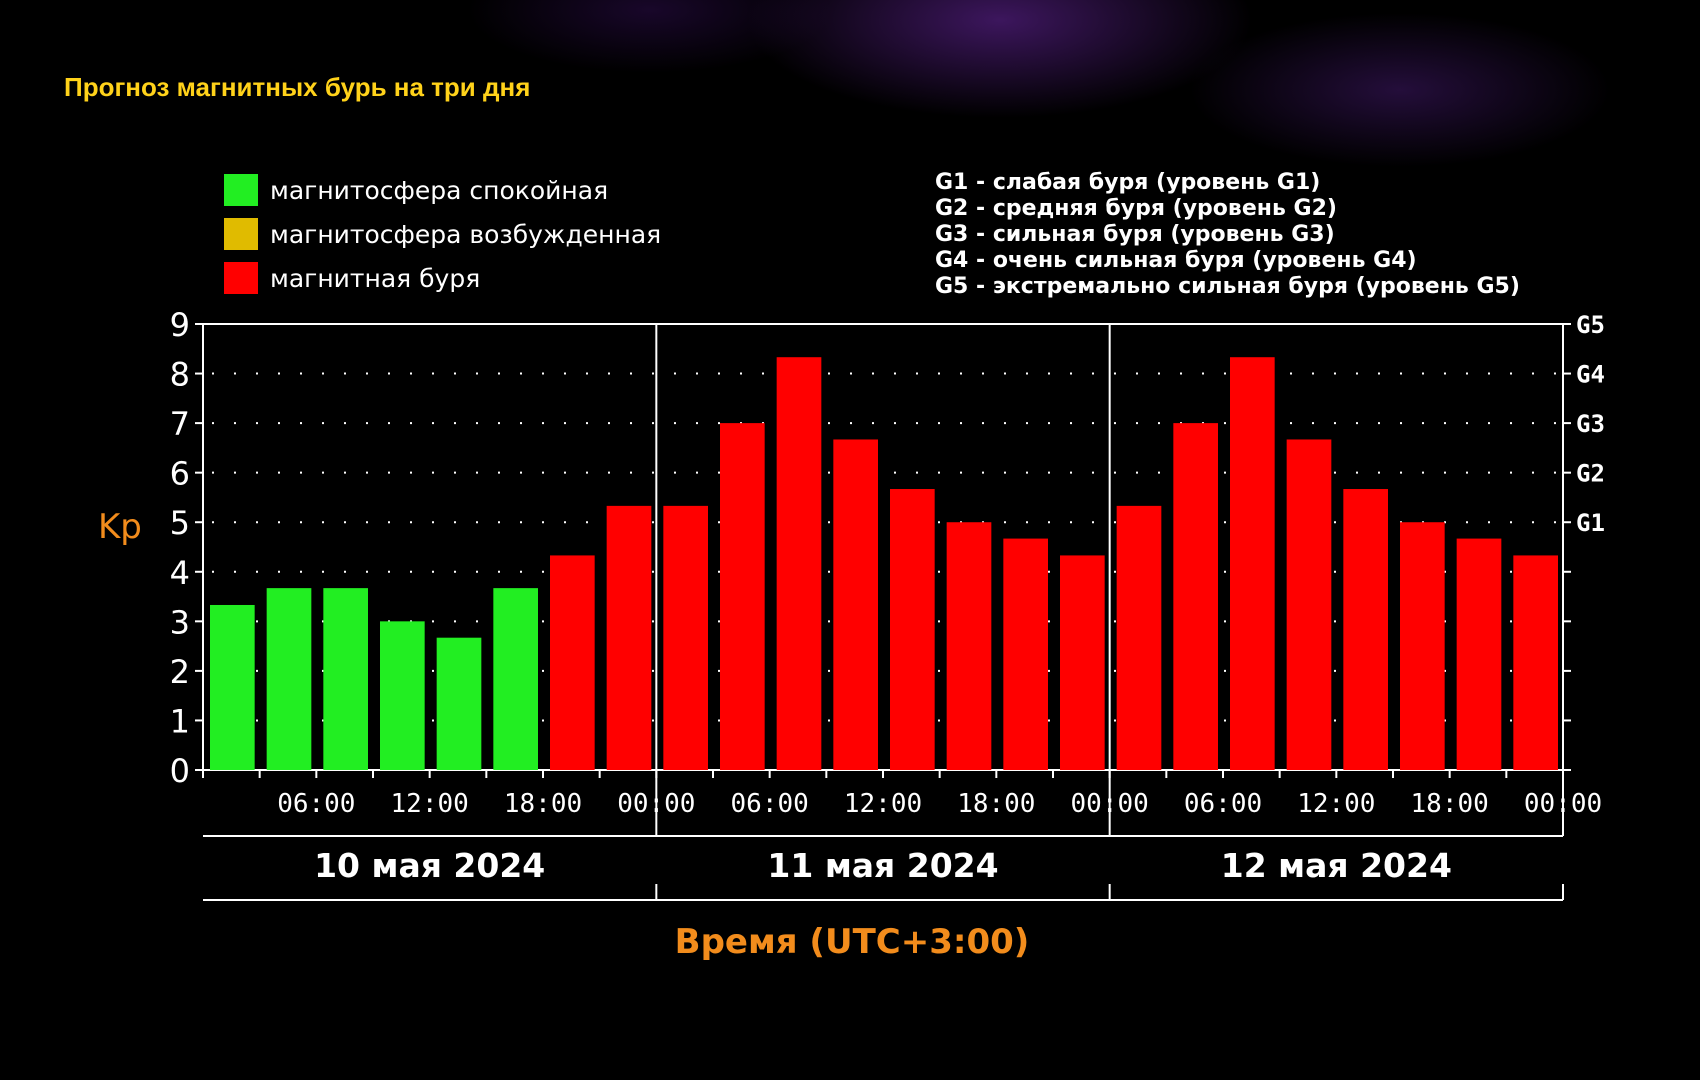 This screenshot has width=1700, height=1080. I want to click on y-tick-label: 8, so click(180, 375).